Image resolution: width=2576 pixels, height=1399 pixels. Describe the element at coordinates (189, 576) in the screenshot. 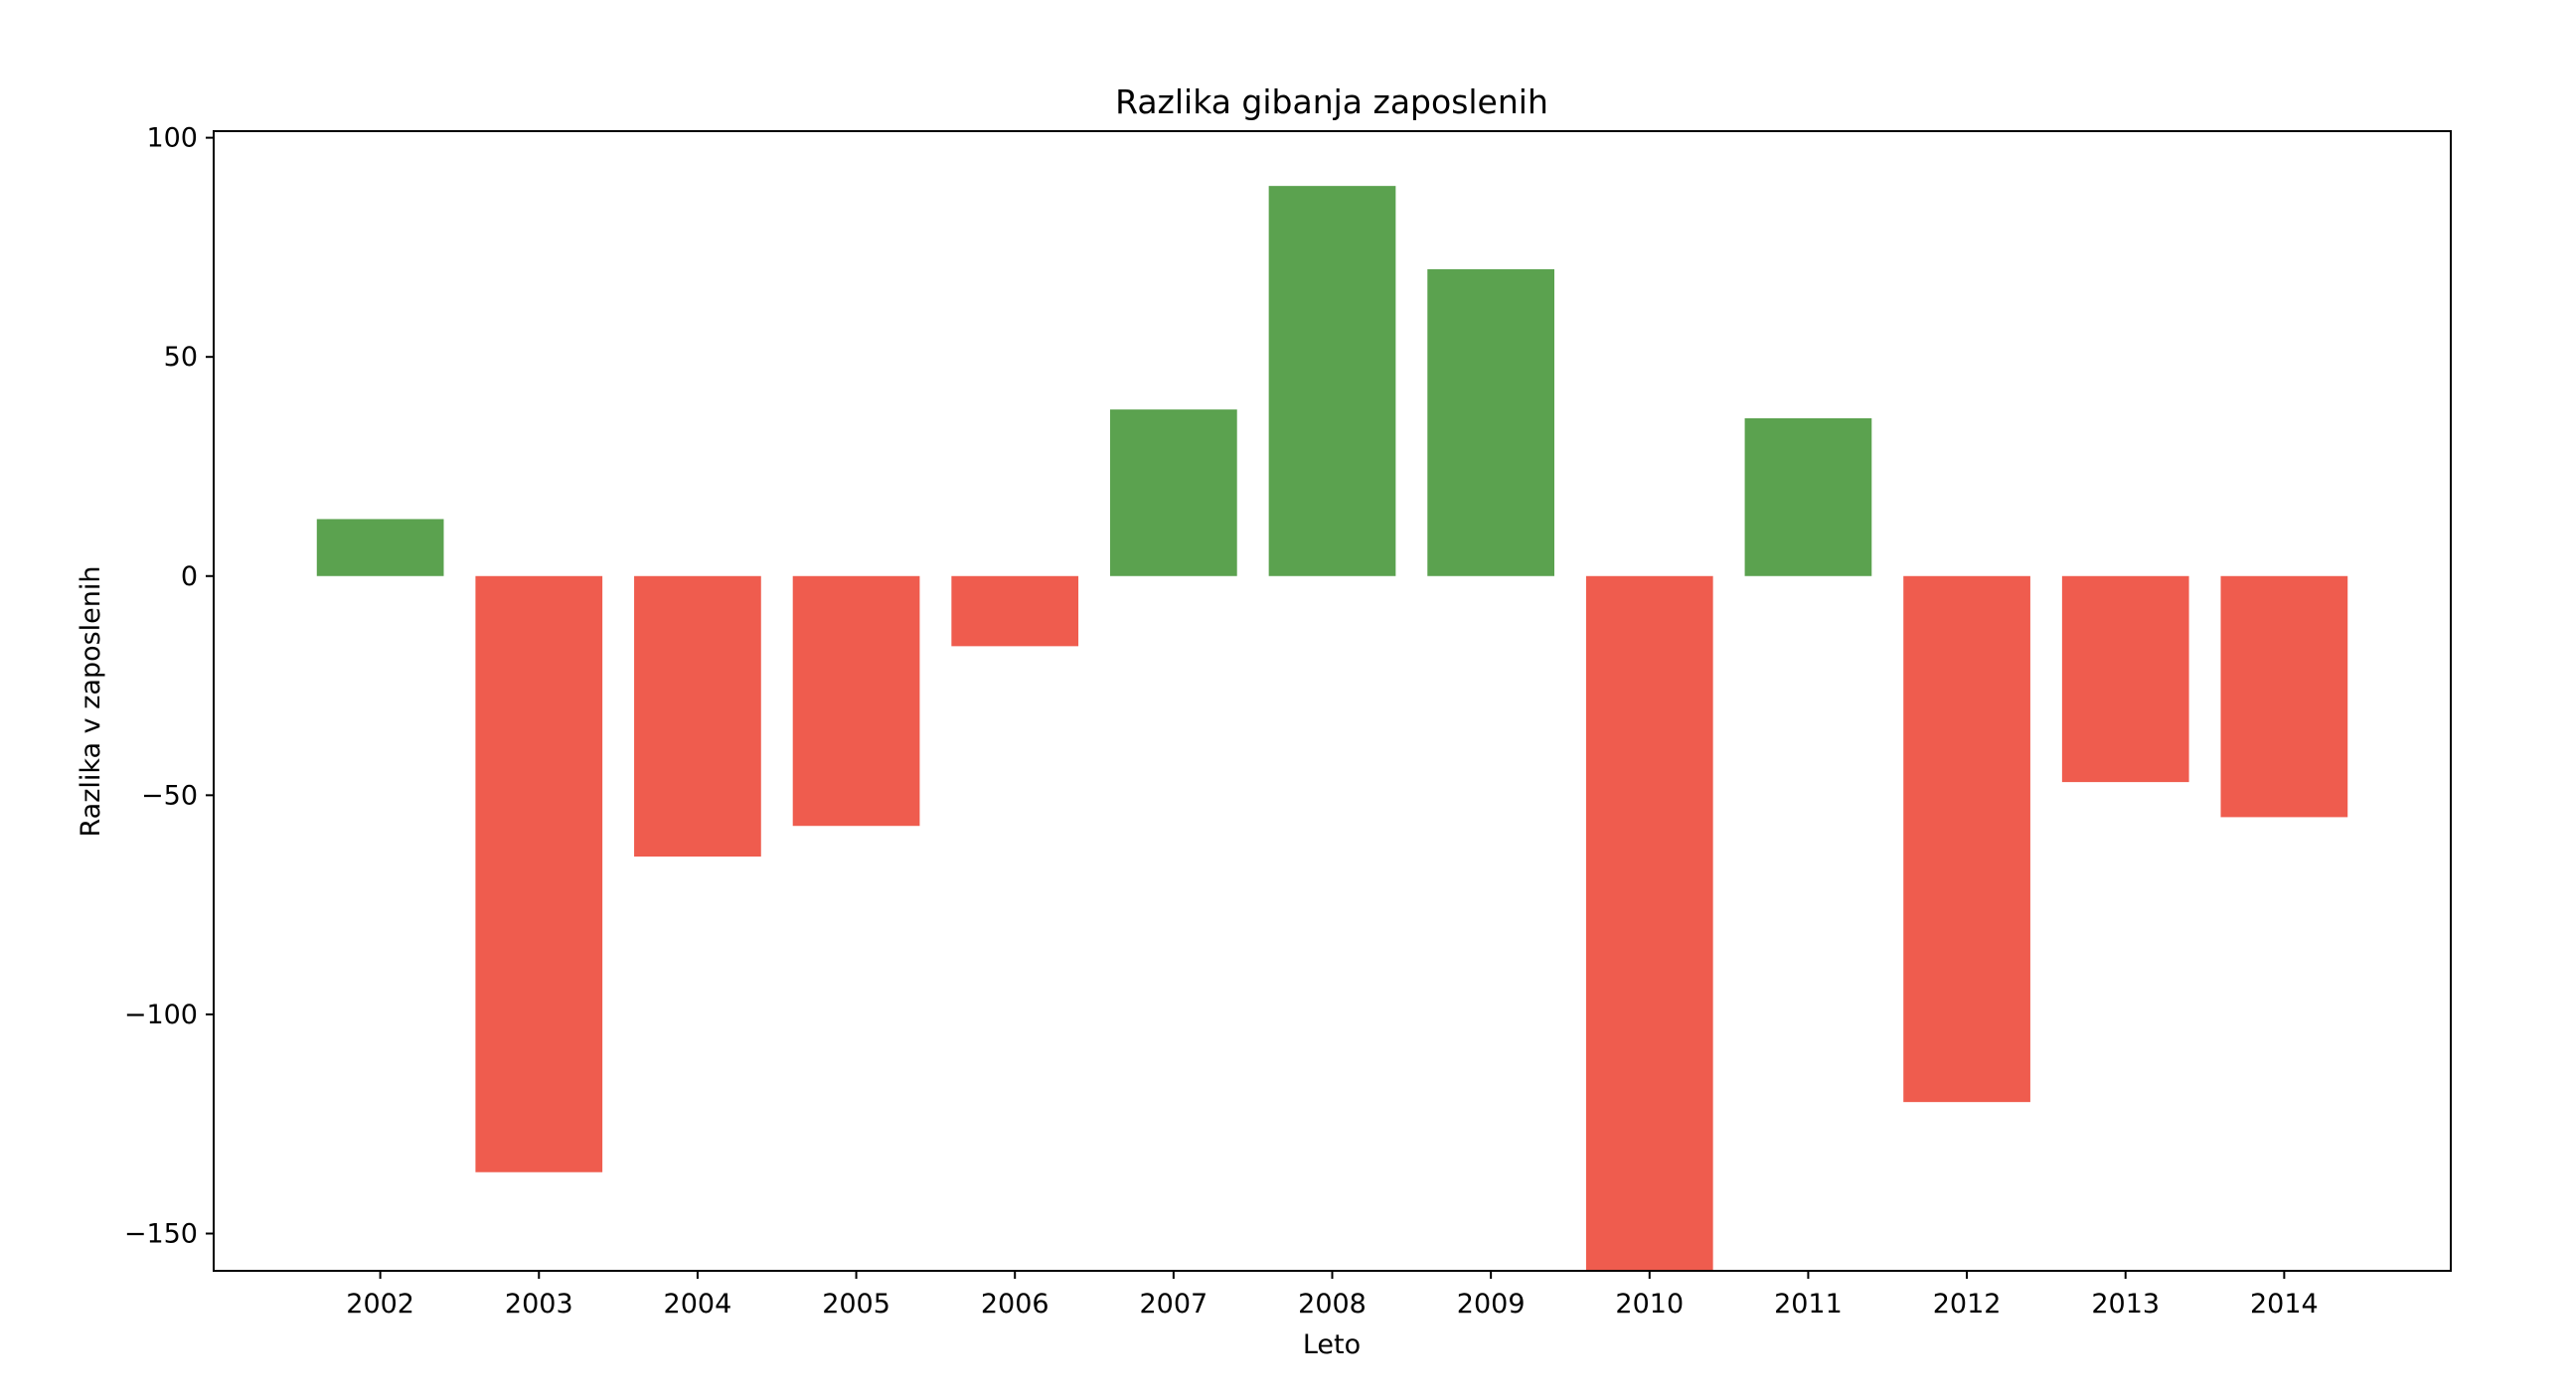

I see `y-tick-label: 0` at that location.